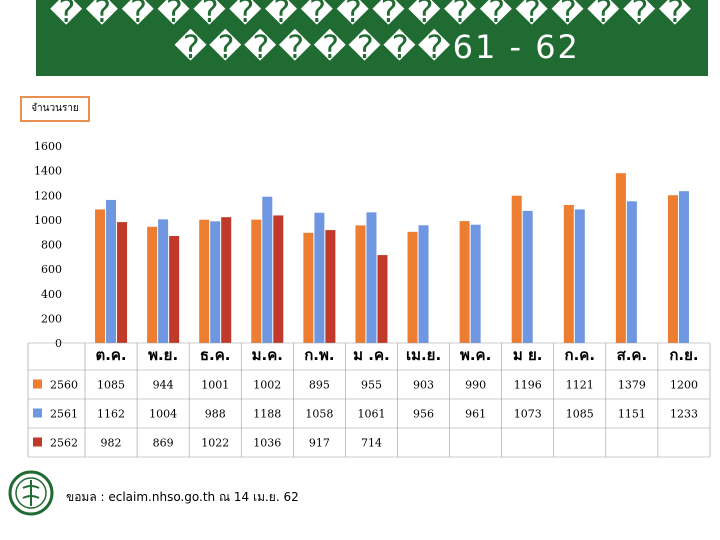 Image resolution: width=720 pixels, height=540 pixels. Describe the element at coordinates (371, 443) in the screenshot. I see `data-label: 714` at that location.